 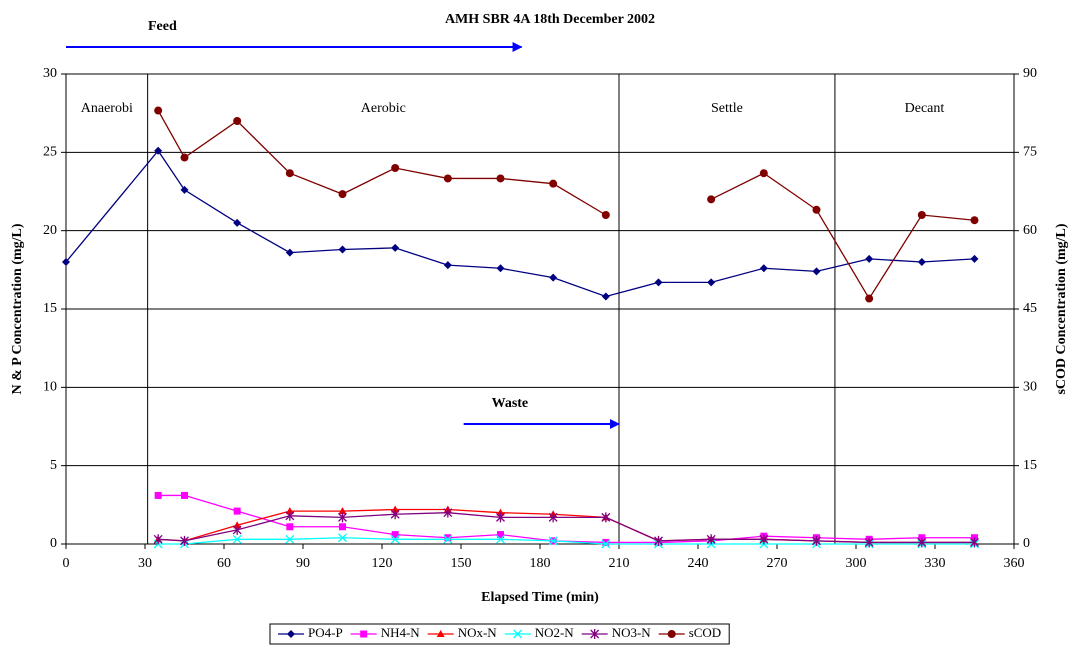 What do you see at coordinates (1030, 387) in the screenshot?
I see `y2-tick-label: 30` at bounding box center [1030, 387].